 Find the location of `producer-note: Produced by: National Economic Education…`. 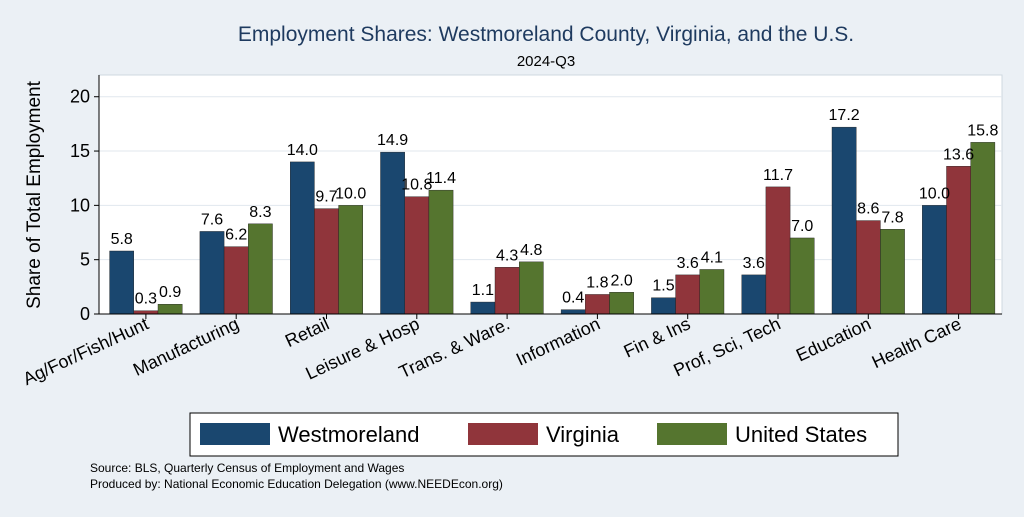

producer-note: Produced by: National Economic Education… is located at coordinates (296, 484).